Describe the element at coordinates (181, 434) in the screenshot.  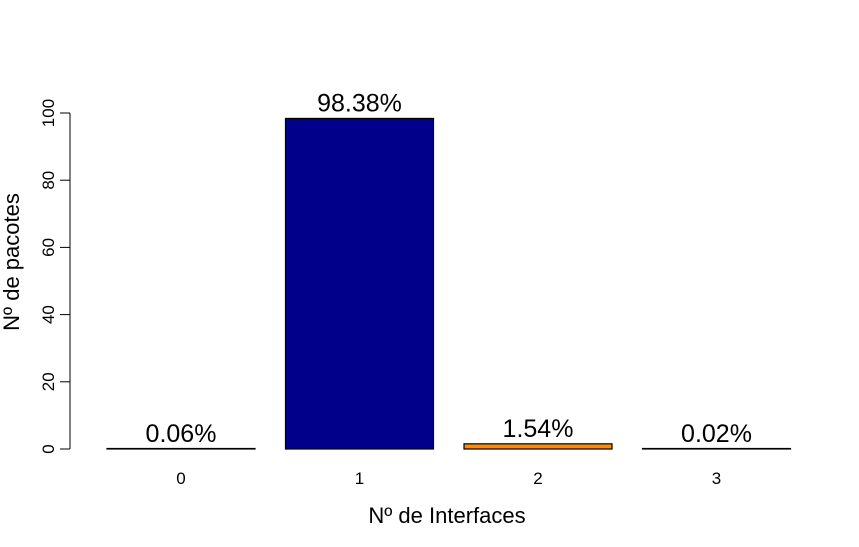
I see `bar-data-label: 0.06%` at that location.